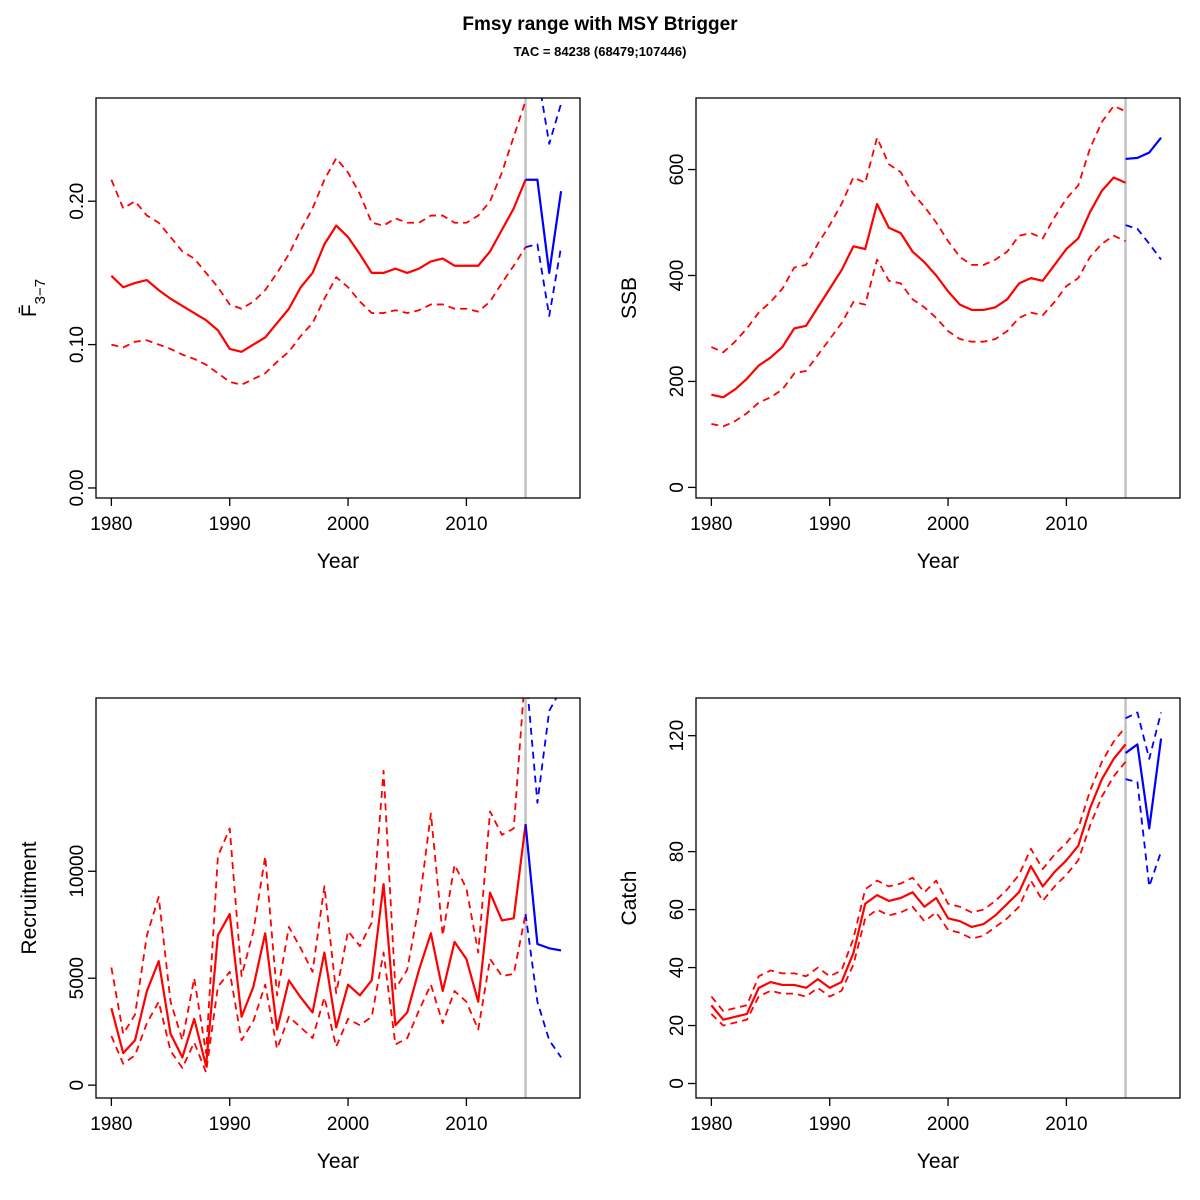 The width and height of the screenshot is (1200, 1200). What do you see at coordinates (629, 298) in the screenshot?
I see `ssb-y-axis-title: SSB` at bounding box center [629, 298].